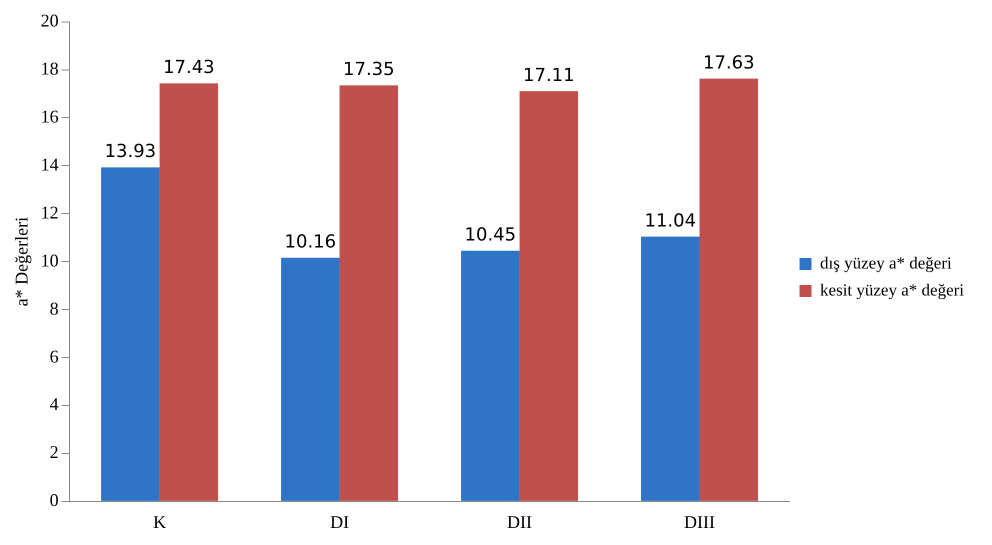  Describe the element at coordinates (340, 522) in the screenshot. I see `x-tick-label: DI` at that location.